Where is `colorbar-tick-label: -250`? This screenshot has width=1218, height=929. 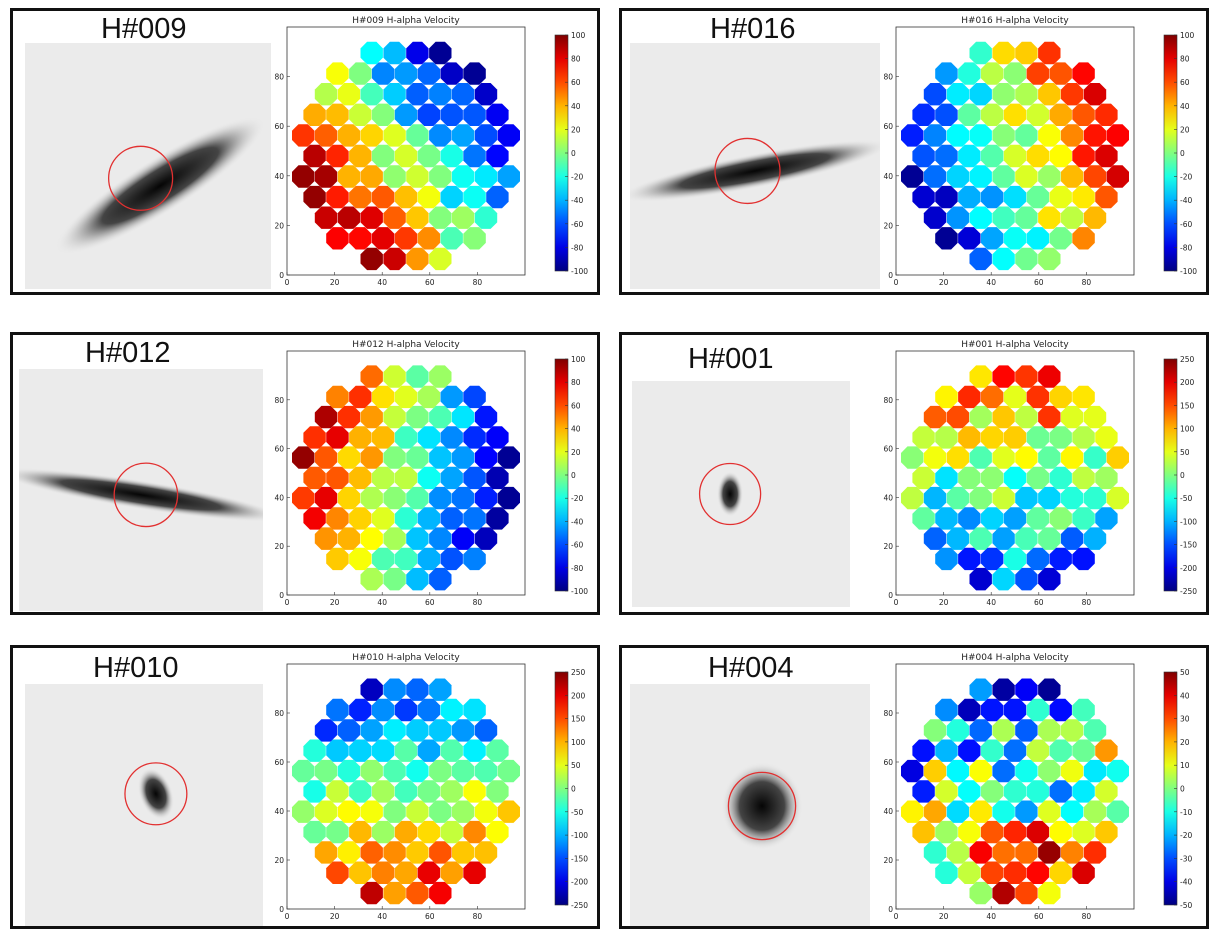
colorbar-tick-label: -250 is located at coordinates (579, 905).